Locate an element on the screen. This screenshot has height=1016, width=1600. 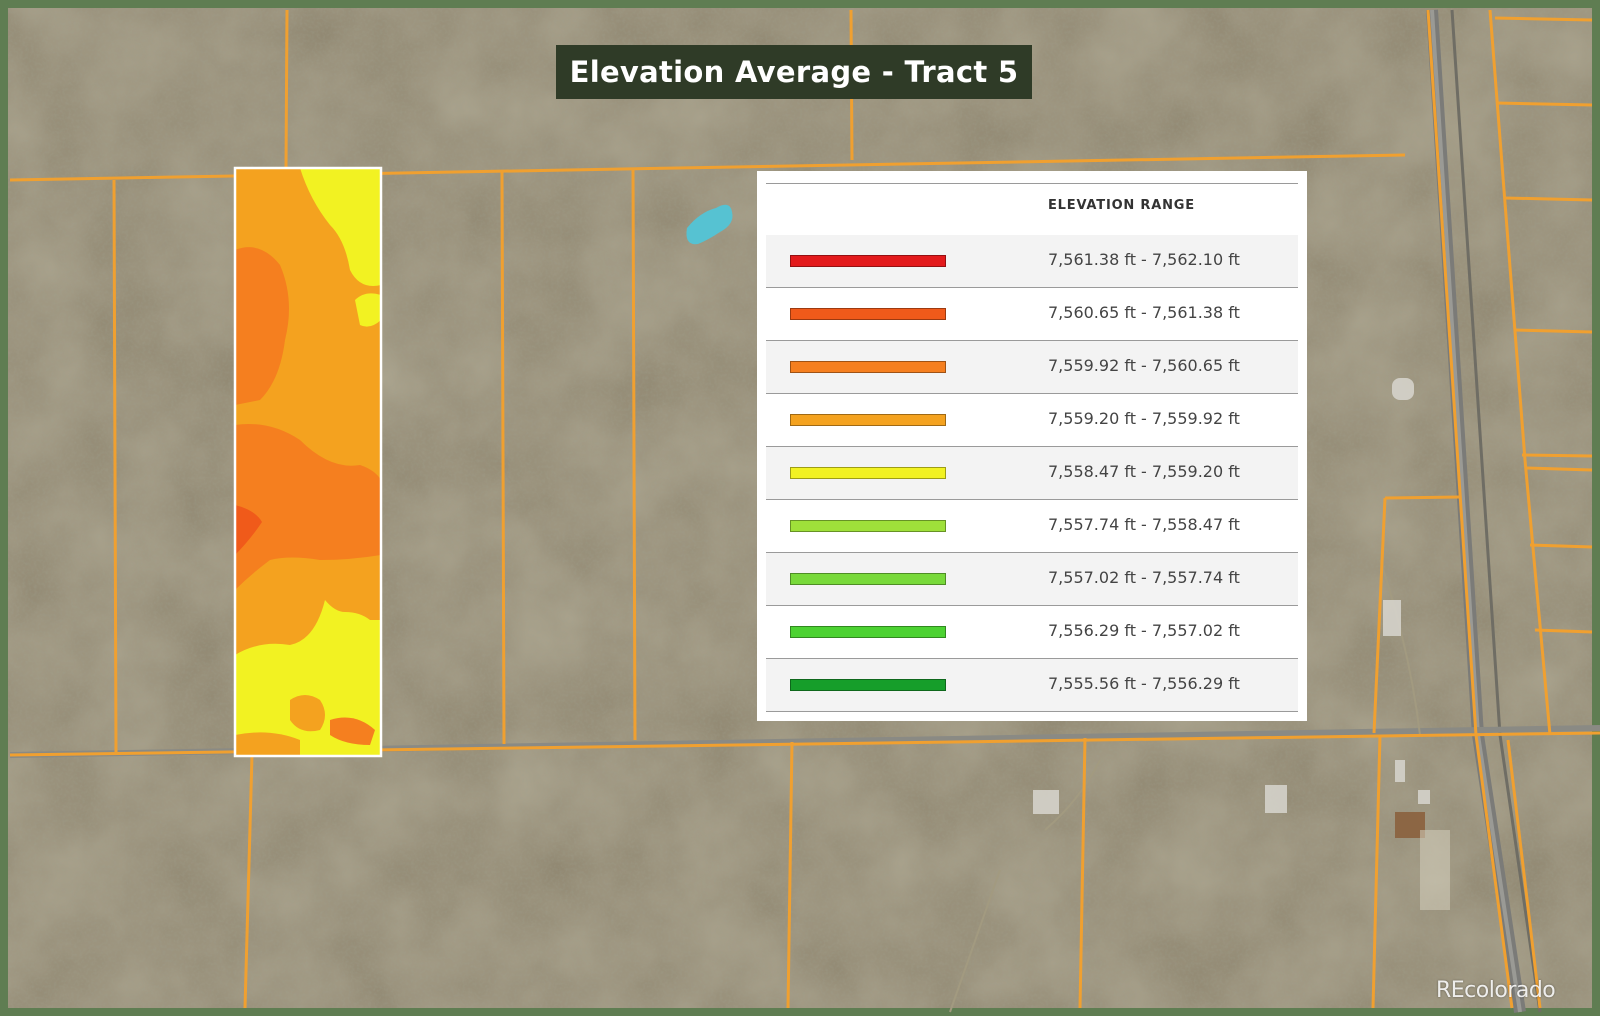
legend-range-label: 7,556.29 ft - 7,557.02 ft is located at coordinates (1144, 630).